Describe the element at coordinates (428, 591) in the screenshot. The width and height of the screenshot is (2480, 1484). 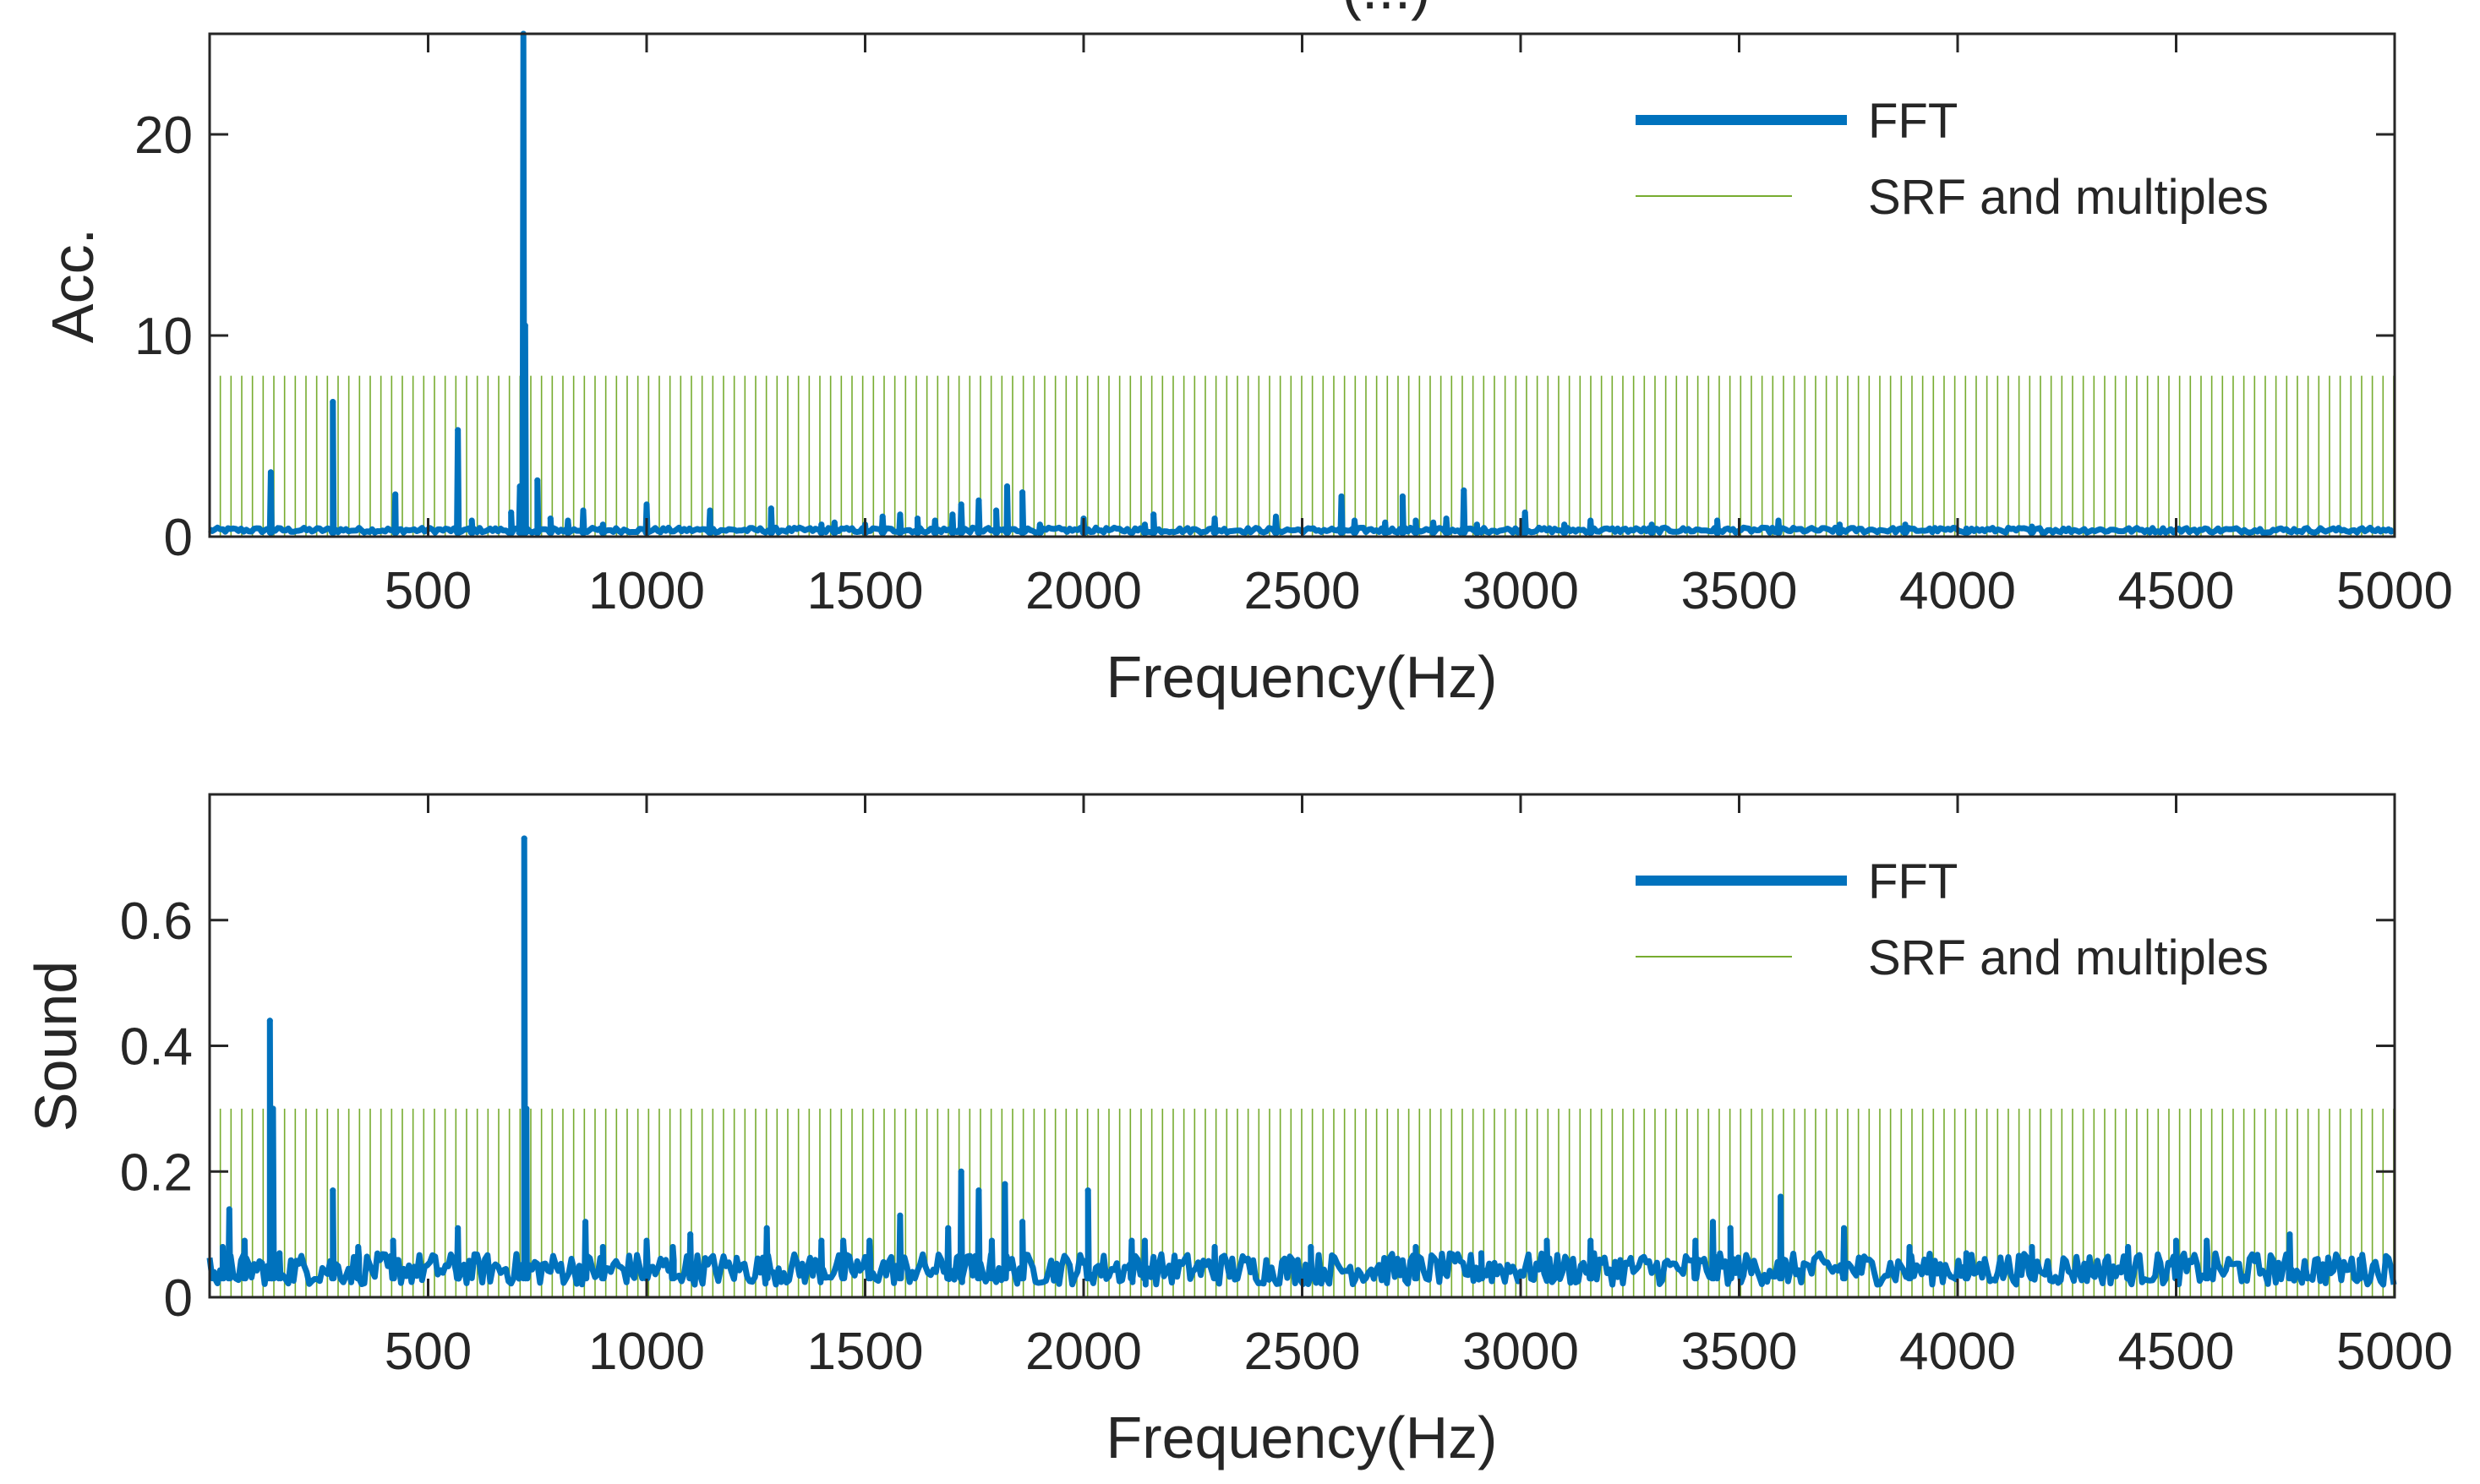
I see `x-tick-label: 500` at that location.